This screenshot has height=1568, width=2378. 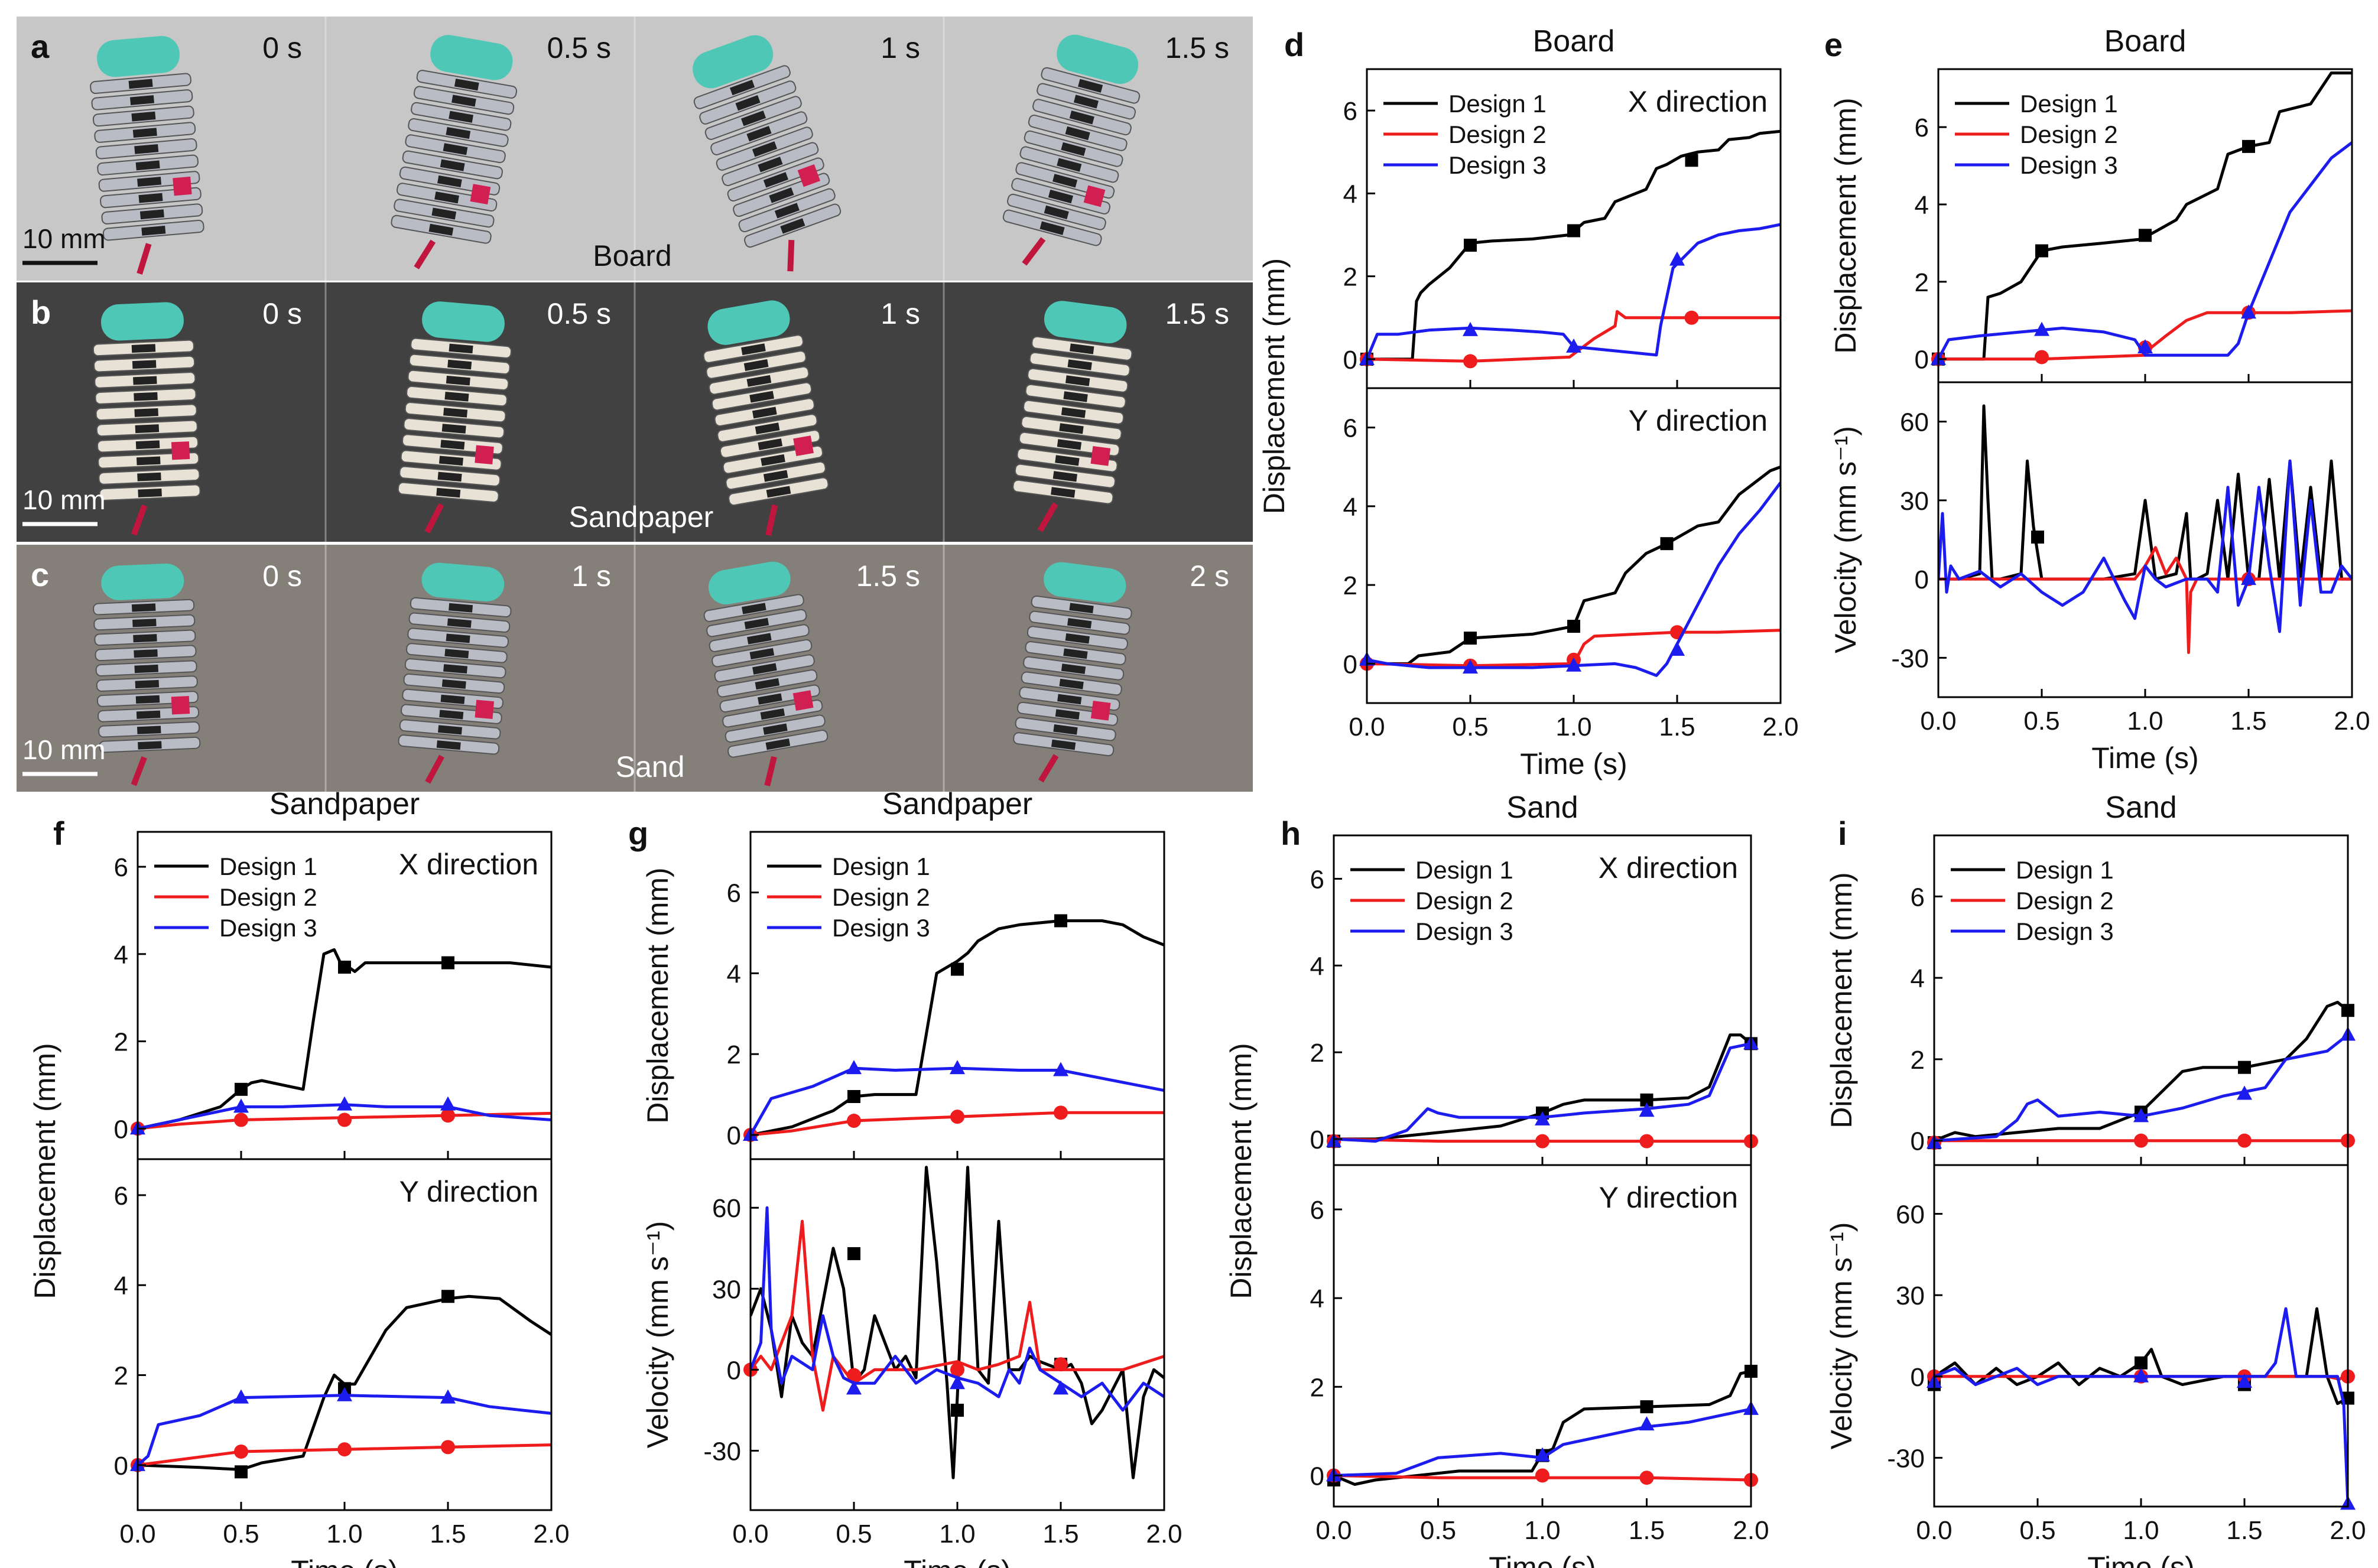 What do you see at coordinates (64, 499) in the screenshot?
I see `scale-bar-label: 10 mm` at bounding box center [64, 499].